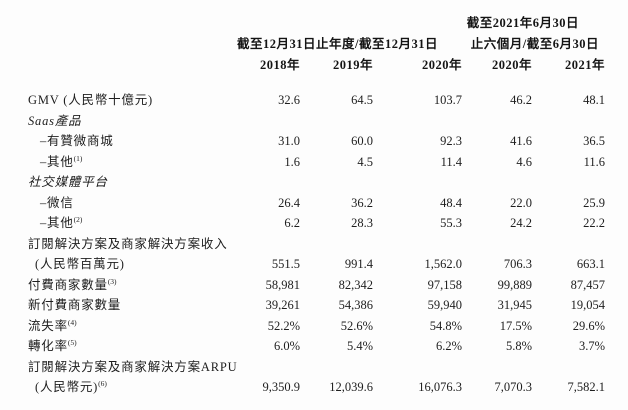 The height and width of the screenshot is (410, 628). What do you see at coordinates (143, 285) in the screenshot?
I see `metric-label: 付費商家數量(3)` at bounding box center [143, 285].